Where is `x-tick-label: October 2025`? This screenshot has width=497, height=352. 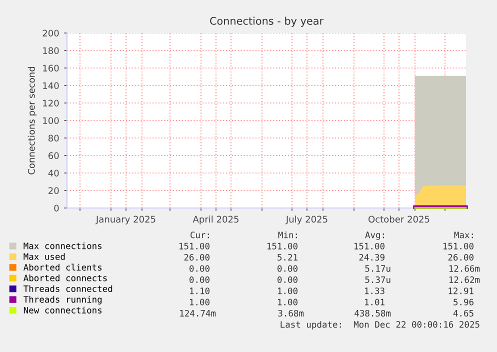
x-tick-label: October 2025 is located at coordinates (399, 219).